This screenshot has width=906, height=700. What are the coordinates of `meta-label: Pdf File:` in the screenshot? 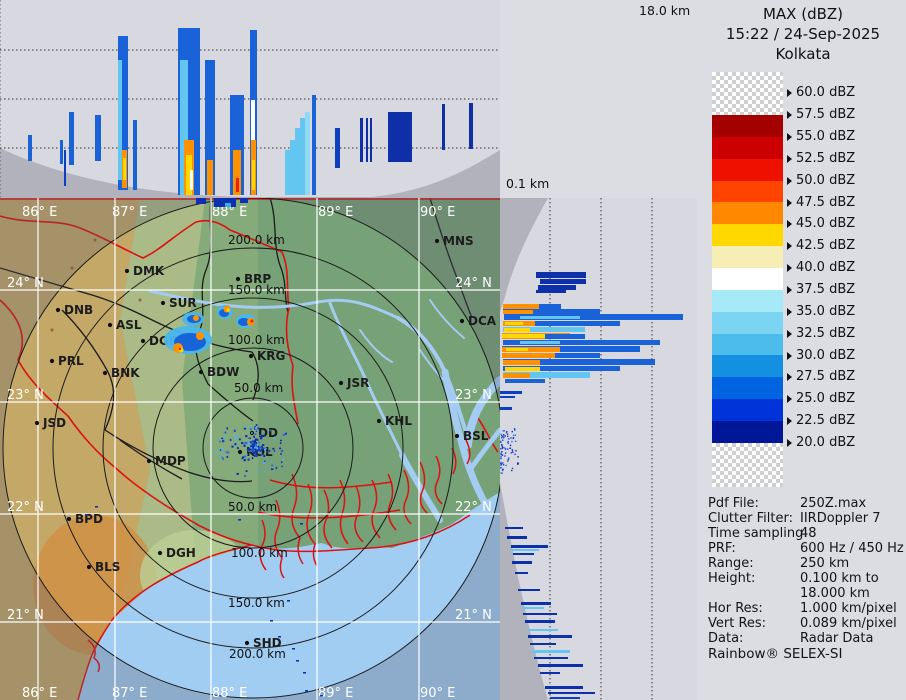 It's located at (733, 503).